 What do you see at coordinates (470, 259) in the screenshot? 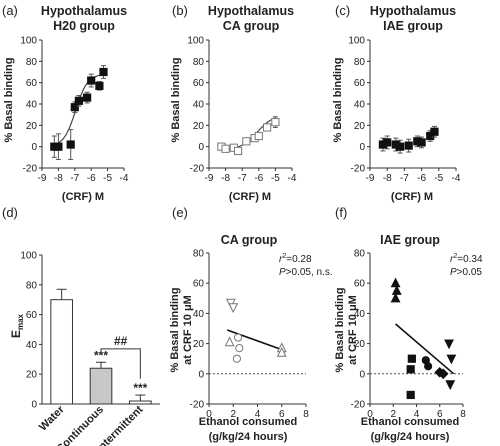
I see `panel-f-stat-r2-value: =0.34` at bounding box center [470, 259].